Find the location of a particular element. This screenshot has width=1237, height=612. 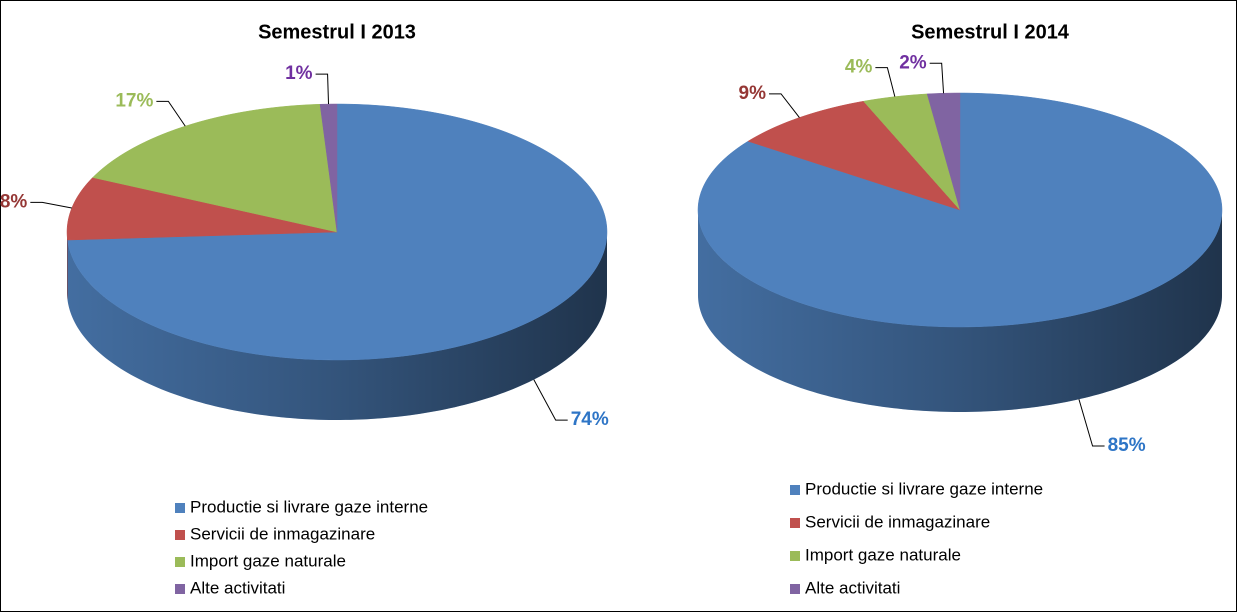

data-label: 85% is located at coordinates (1127, 445).